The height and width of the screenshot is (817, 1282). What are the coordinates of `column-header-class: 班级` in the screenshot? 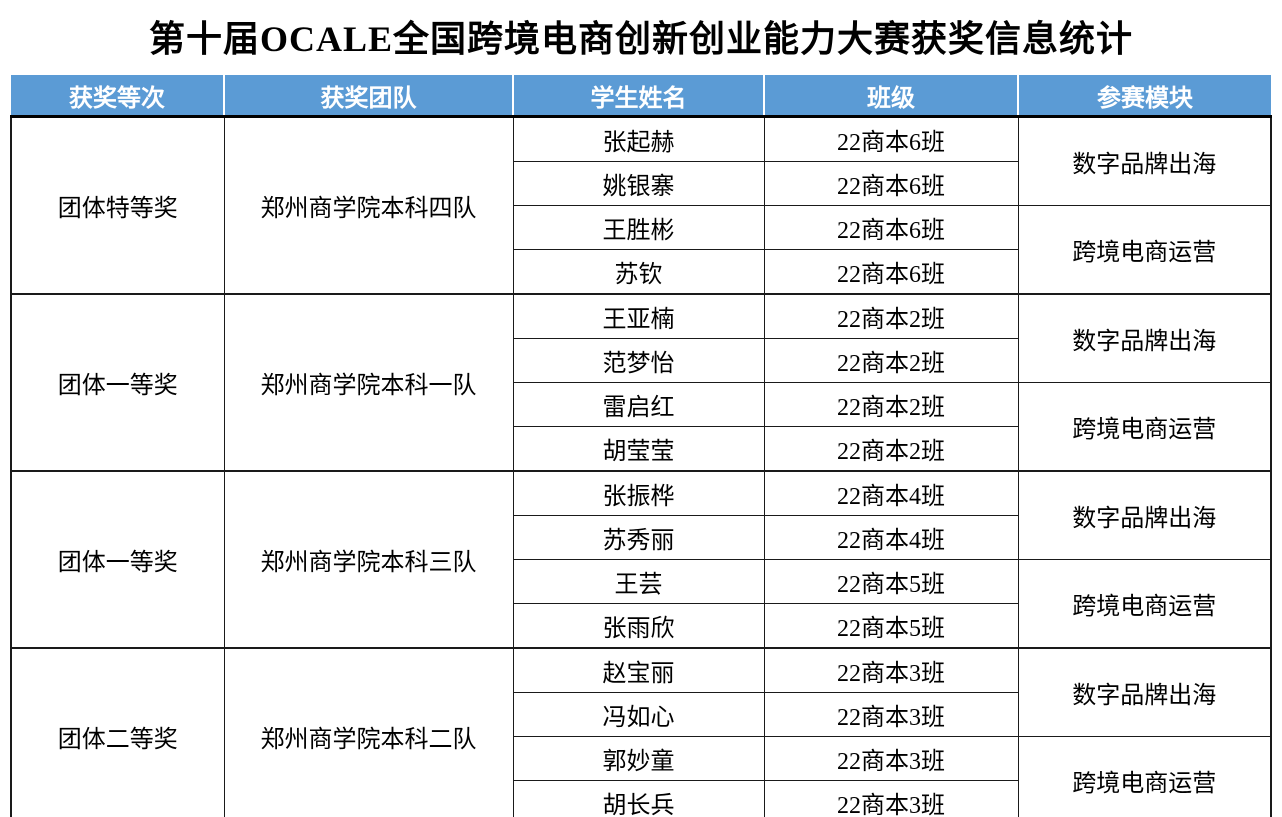 It's located at (890, 96).